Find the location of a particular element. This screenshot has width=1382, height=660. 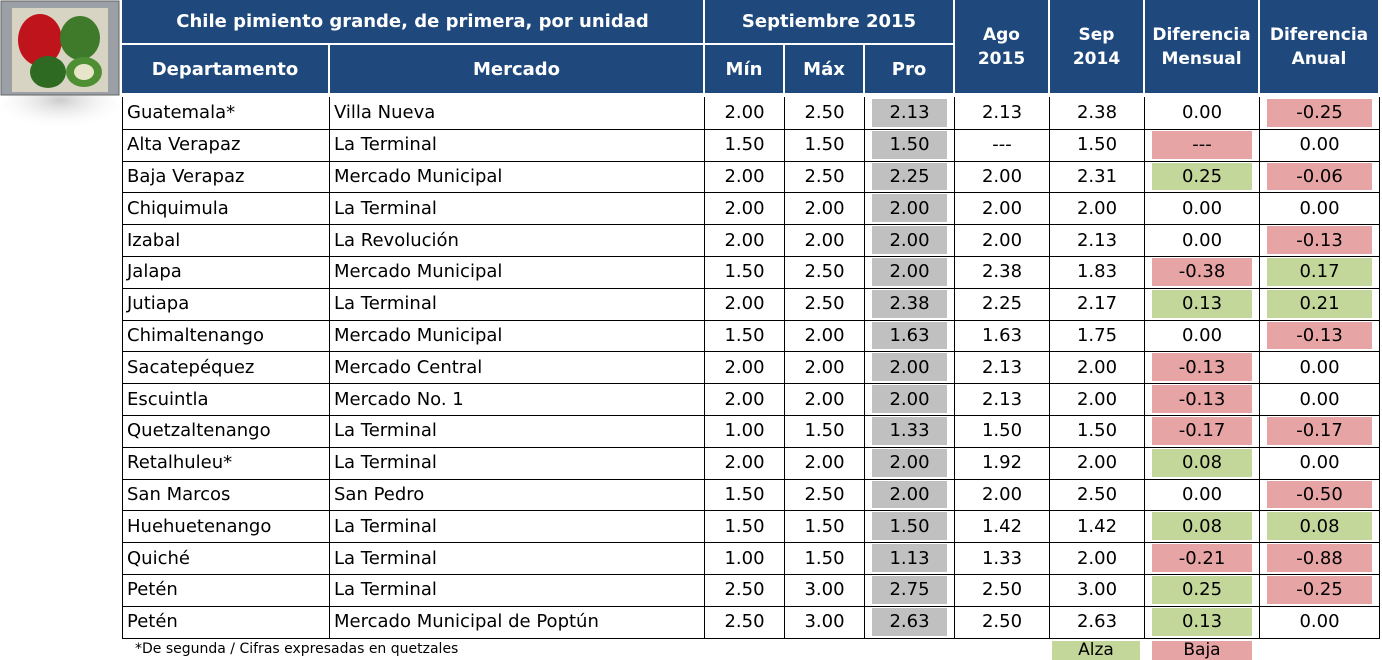

cell-value: -0.17 is located at coordinates (1319, 431).